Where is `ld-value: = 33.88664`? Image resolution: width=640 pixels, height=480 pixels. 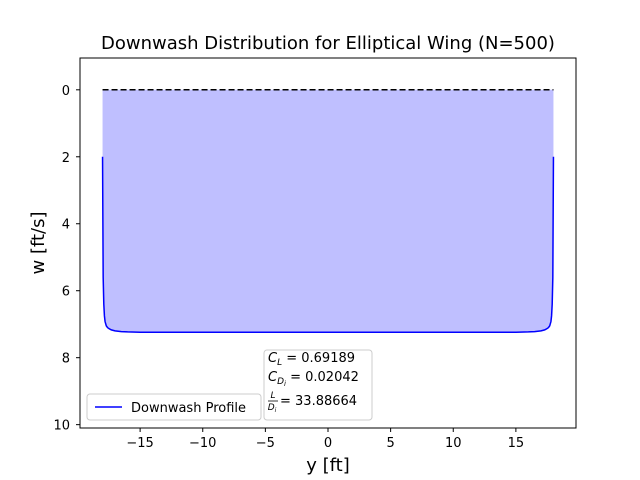
ld-value: = 33.88664 is located at coordinates (318, 401).